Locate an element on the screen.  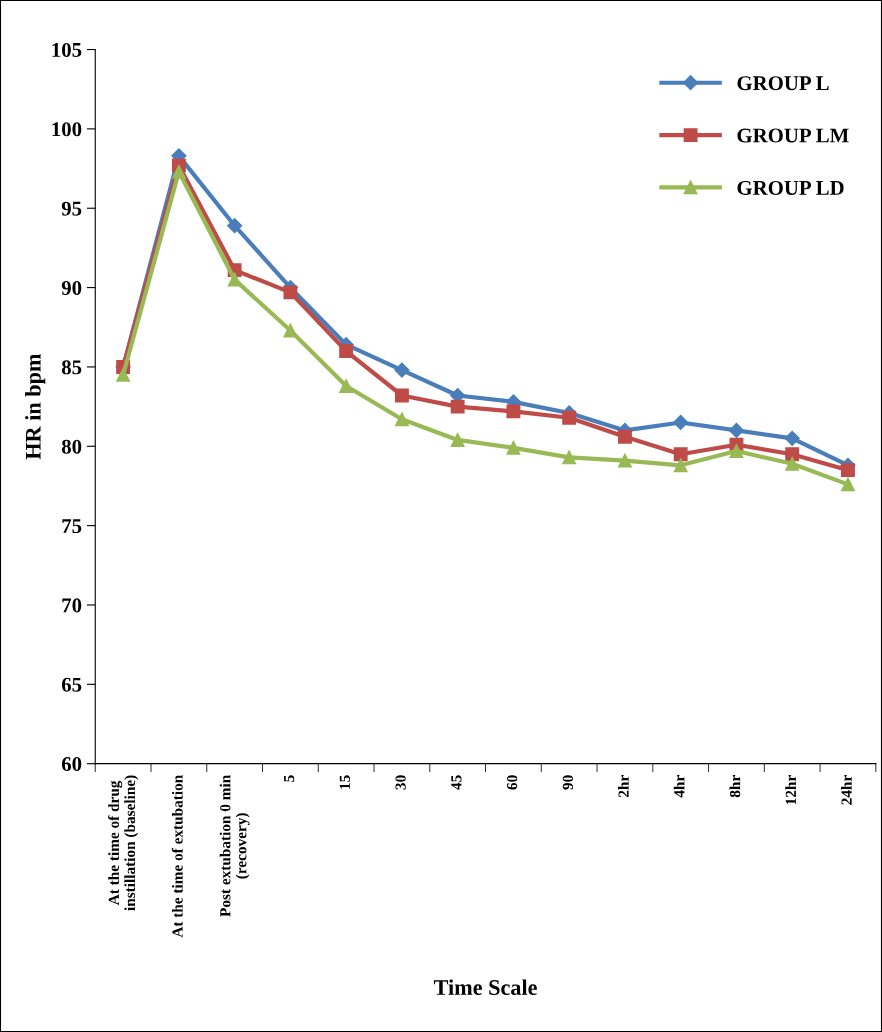
y-axis-title: HR in bpm is located at coordinates (35, 406).